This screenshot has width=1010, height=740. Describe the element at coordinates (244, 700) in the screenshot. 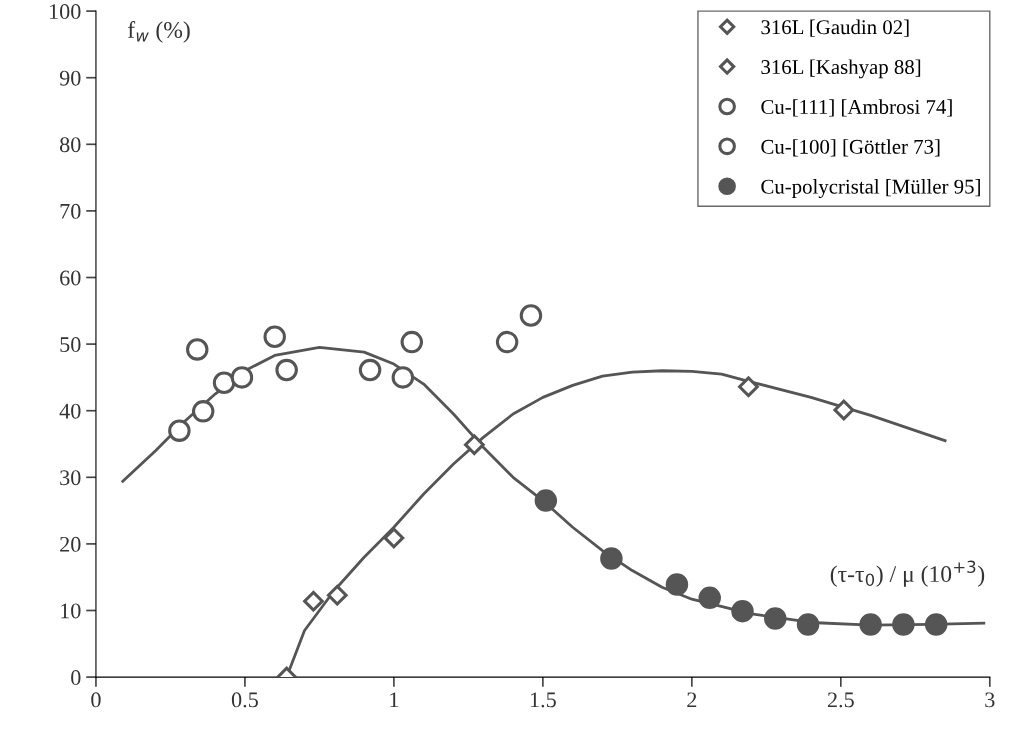

I see `x-tick-label: 0.5` at that location.